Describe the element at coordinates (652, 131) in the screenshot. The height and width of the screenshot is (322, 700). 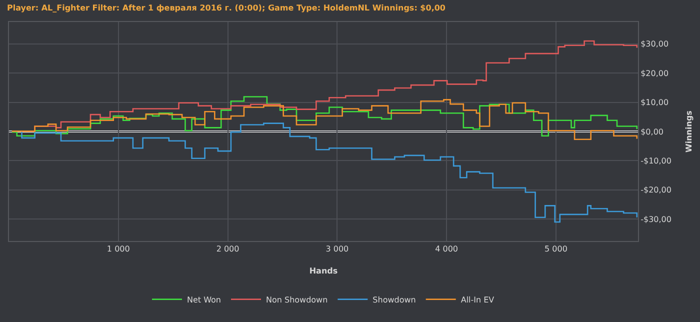
I see `y-tick-label: $0,00` at that location.